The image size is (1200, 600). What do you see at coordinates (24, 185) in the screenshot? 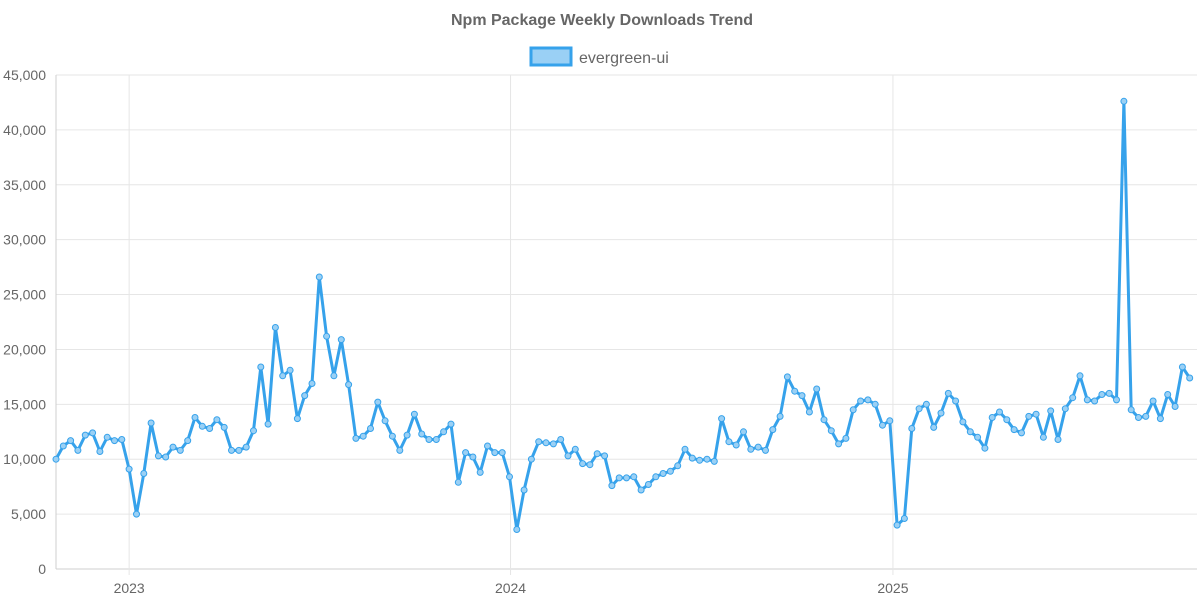
I see `y-tick-label: 35,000` at bounding box center [24, 185].